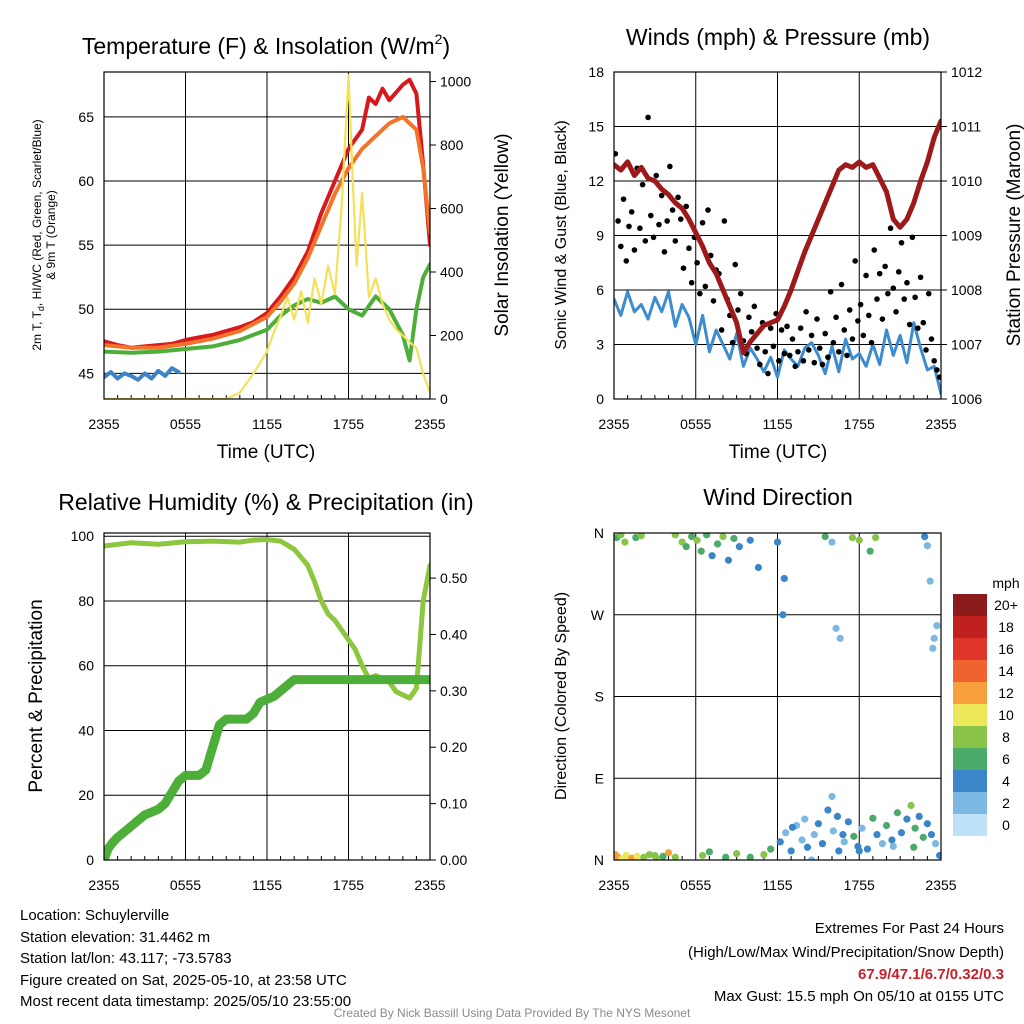 Image resolution: width=1024 pixels, height=1024 pixels. Describe the element at coordinates (599, 778) in the screenshot. I see `y-tick-label: E` at that location.